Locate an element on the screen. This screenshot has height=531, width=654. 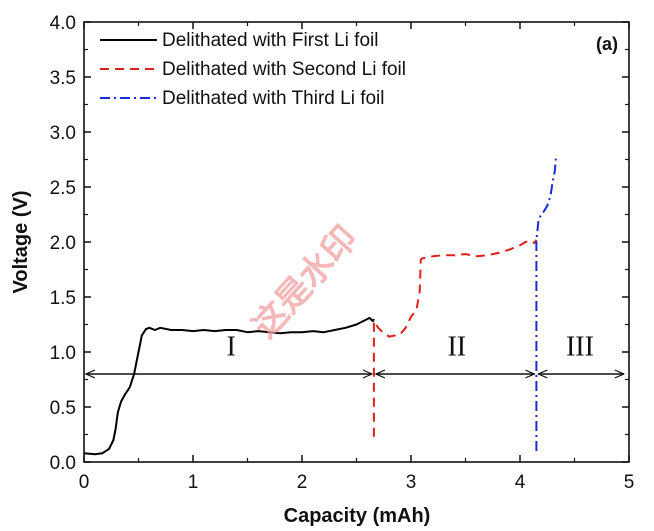
legend-label-2: Delithated with Second Li foil is located at coordinates (284, 69).